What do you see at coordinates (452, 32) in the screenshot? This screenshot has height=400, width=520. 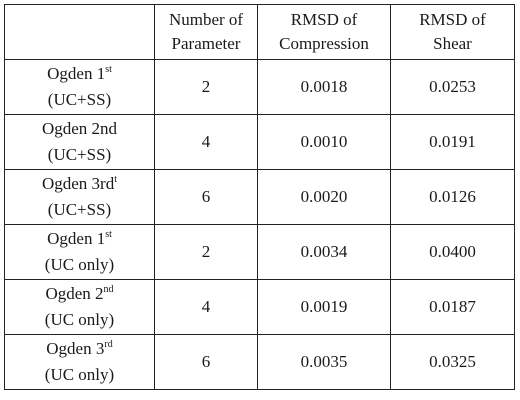 I see `header-rmsd-shear: RMSD of Shear` at bounding box center [452, 32].